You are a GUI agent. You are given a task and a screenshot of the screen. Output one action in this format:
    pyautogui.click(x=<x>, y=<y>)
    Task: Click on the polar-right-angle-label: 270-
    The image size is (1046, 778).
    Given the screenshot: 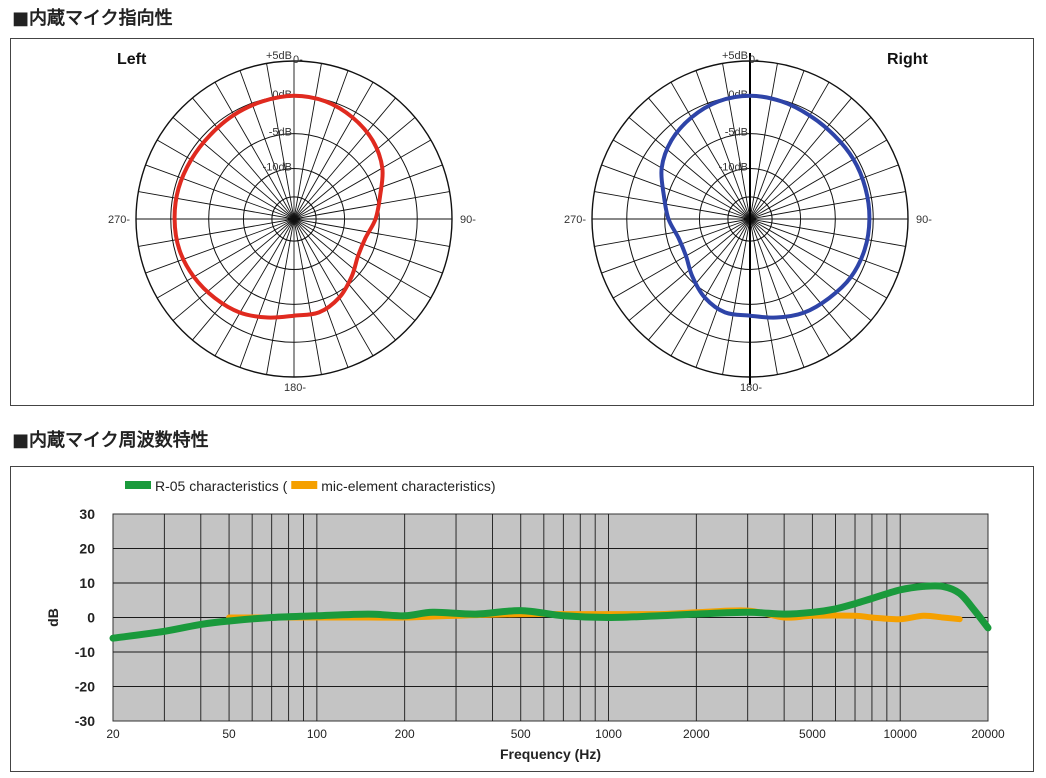 What is the action you would take?
    pyautogui.click(x=575, y=220)
    